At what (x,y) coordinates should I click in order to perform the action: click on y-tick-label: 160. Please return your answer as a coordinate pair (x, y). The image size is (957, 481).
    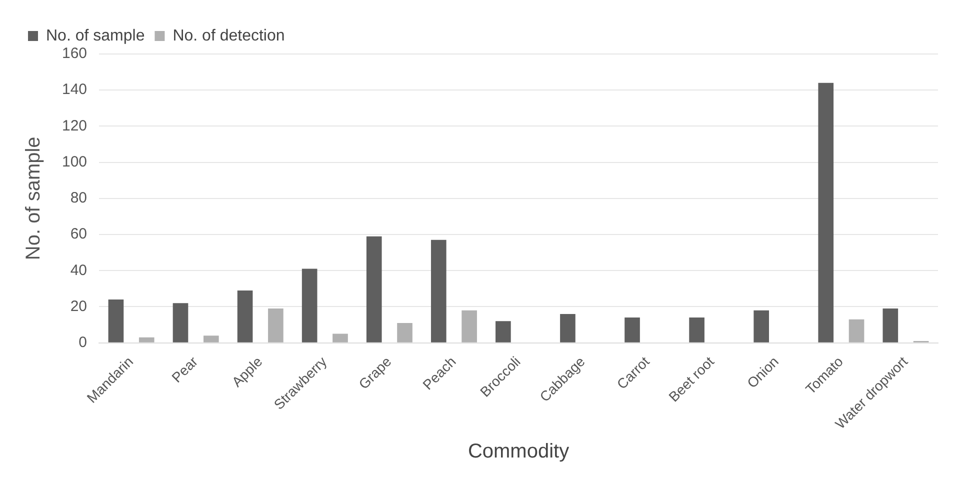
    Looking at the image, I should click on (75, 53).